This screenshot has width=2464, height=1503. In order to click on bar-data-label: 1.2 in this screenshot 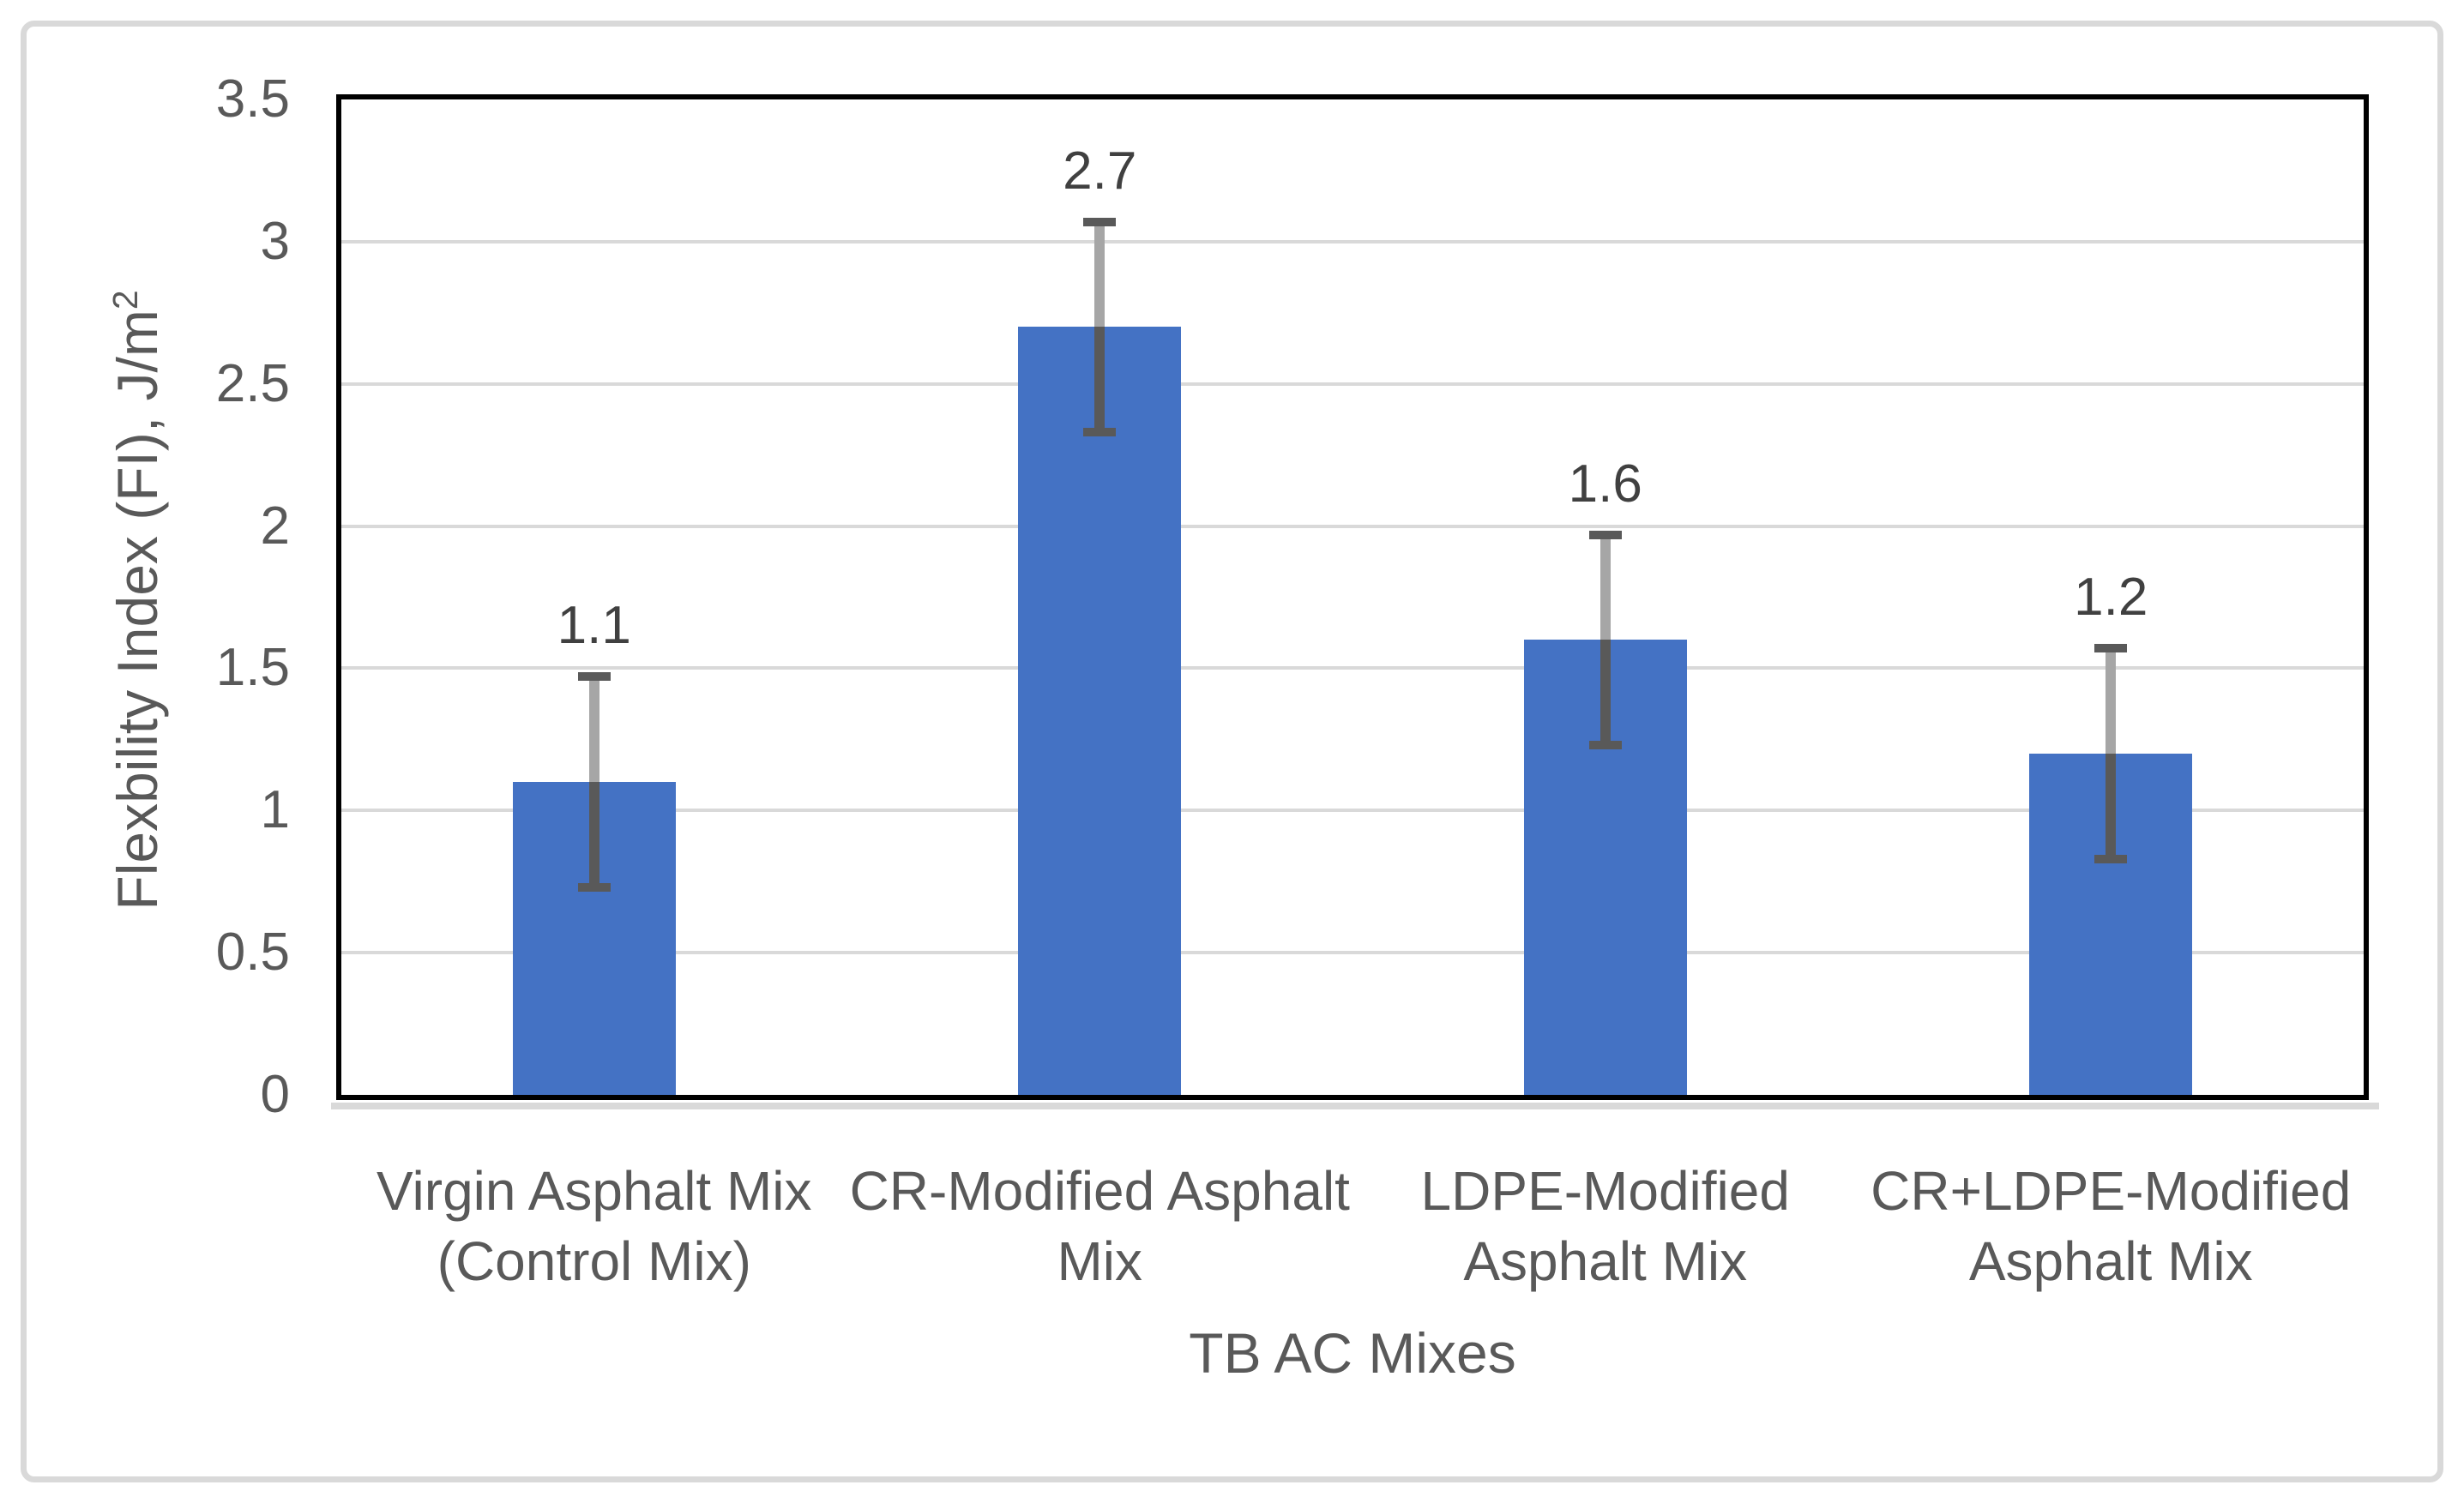, I will do `click(2111, 598)`.